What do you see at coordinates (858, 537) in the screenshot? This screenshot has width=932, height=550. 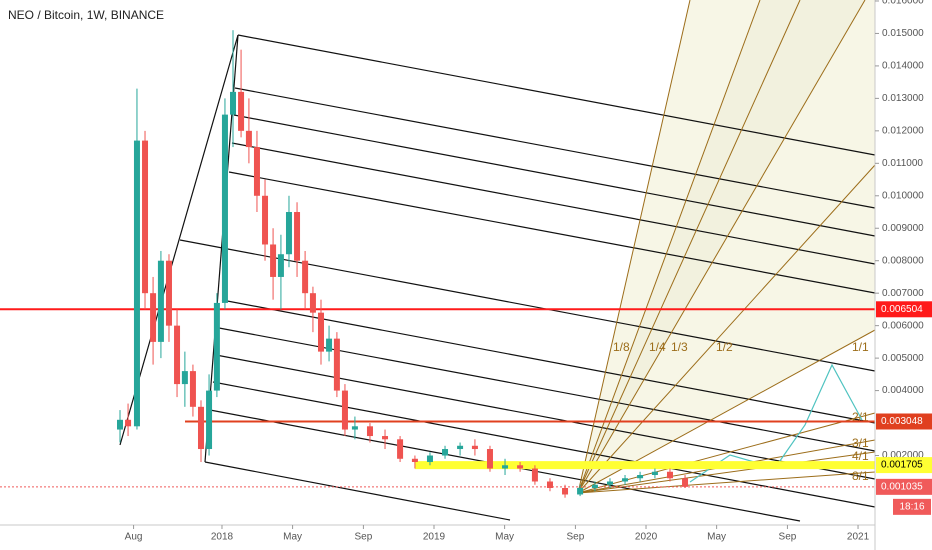 I see `x-tick-label: 2021` at bounding box center [858, 537].